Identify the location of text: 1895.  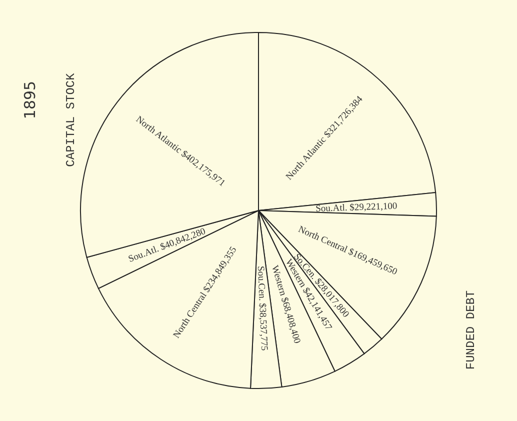
(30, 100).